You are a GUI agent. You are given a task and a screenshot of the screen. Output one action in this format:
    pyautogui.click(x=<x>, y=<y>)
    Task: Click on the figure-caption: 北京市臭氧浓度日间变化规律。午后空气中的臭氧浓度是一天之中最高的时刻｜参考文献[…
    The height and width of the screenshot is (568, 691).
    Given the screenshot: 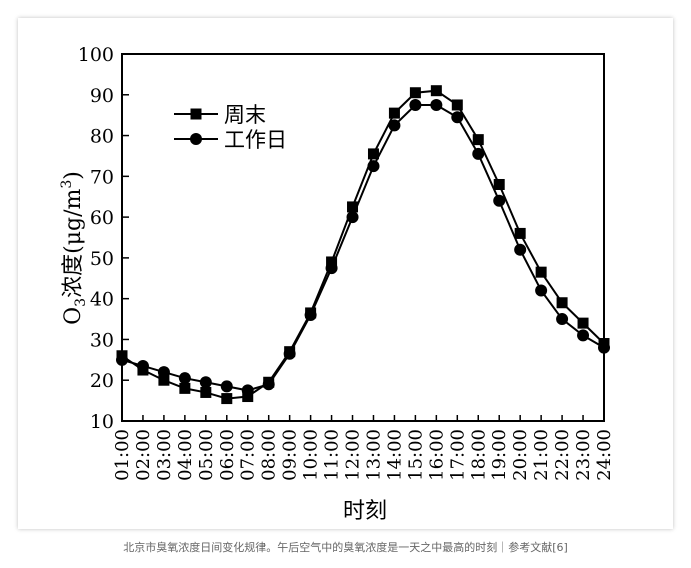 What is the action you would take?
    pyautogui.click(x=345, y=547)
    